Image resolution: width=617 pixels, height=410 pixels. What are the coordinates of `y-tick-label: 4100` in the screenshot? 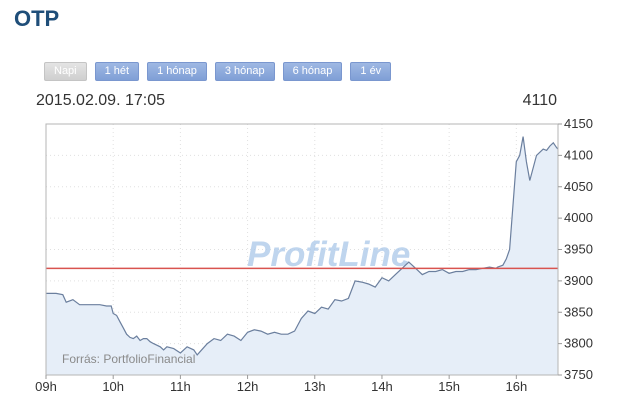 It's located at (578, 154).